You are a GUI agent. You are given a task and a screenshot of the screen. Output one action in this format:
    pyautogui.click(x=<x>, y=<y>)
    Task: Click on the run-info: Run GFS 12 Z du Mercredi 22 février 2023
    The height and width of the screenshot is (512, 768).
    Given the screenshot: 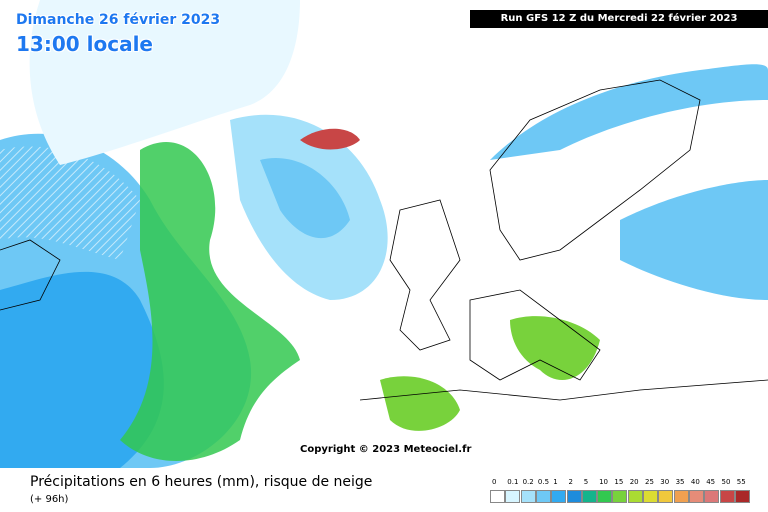 What is the action you would take?
    pyautogui.click(x=619, y=19)
    